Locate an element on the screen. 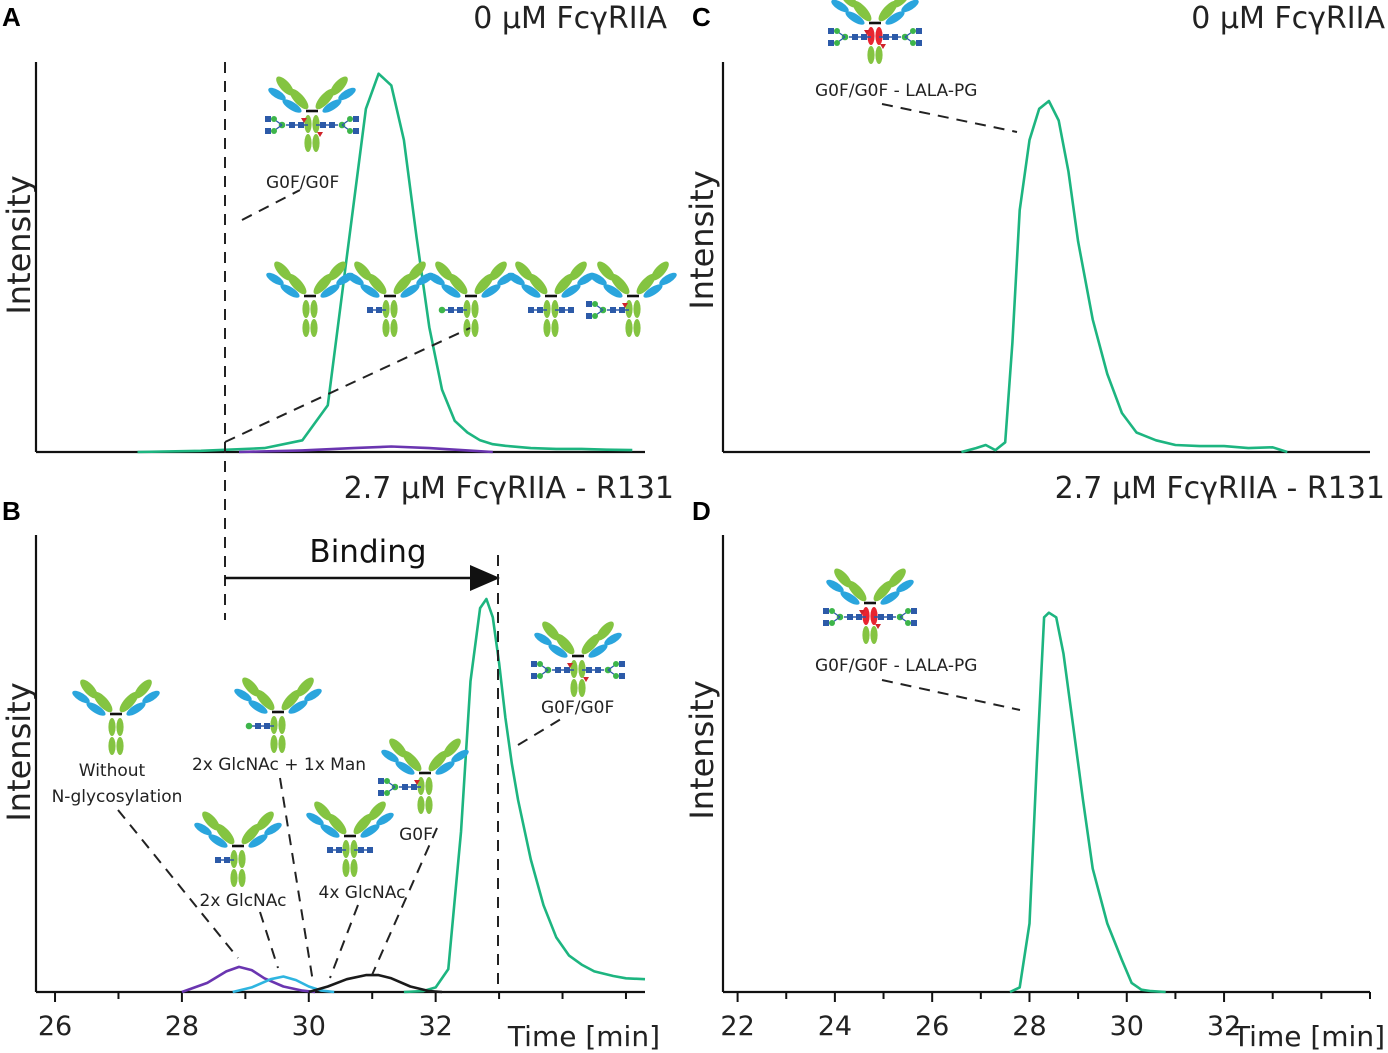  antibody-2x-glcnac-icon is located at coordinates (390, 298).